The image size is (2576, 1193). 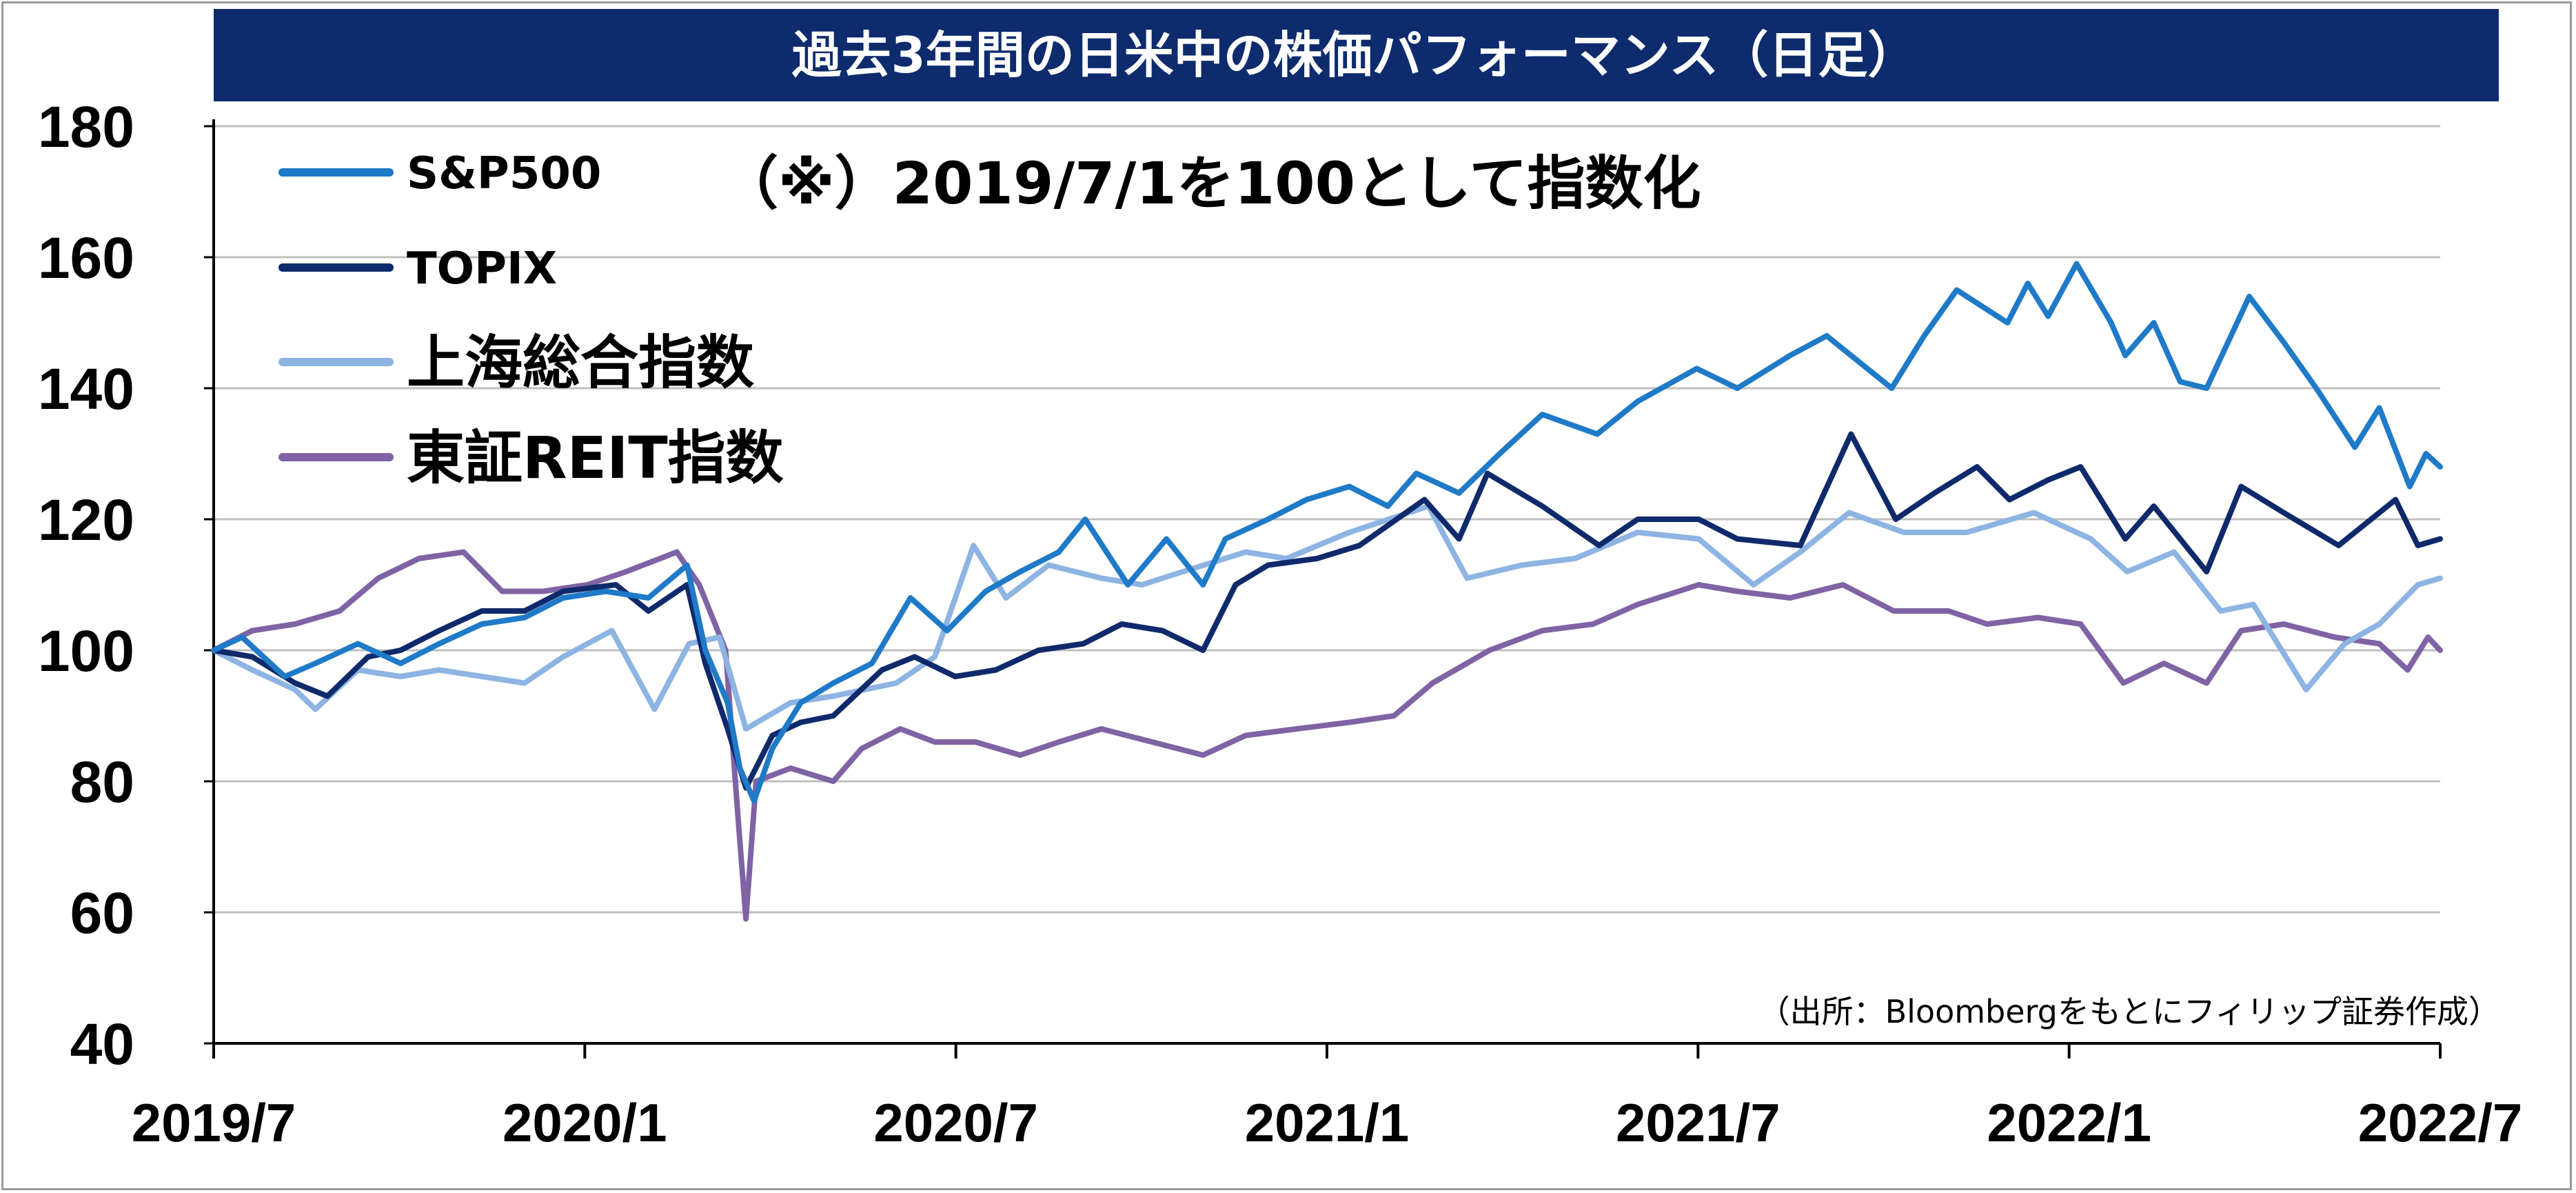 I want to click on y-tick-label: 40, so click(x=102, y=1044).